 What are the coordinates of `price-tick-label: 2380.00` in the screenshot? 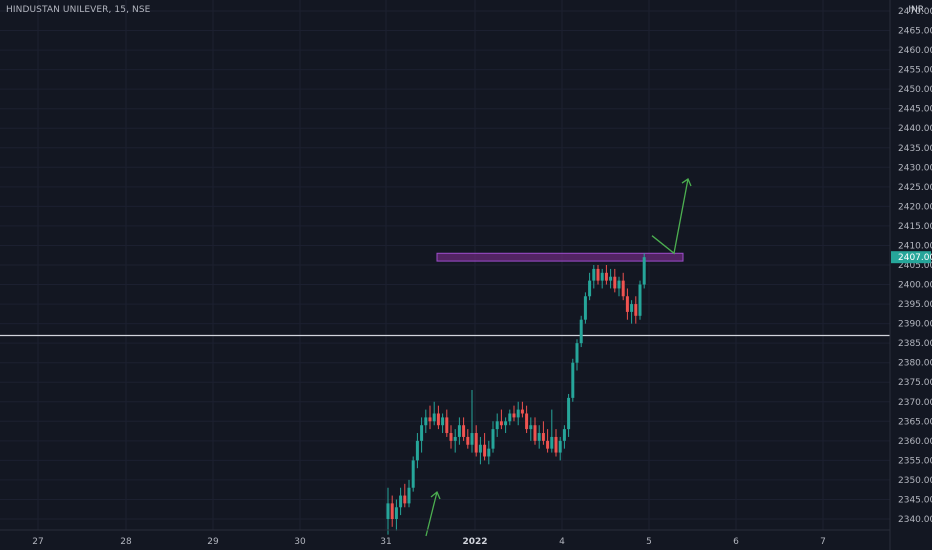 It's located at (915, 364).